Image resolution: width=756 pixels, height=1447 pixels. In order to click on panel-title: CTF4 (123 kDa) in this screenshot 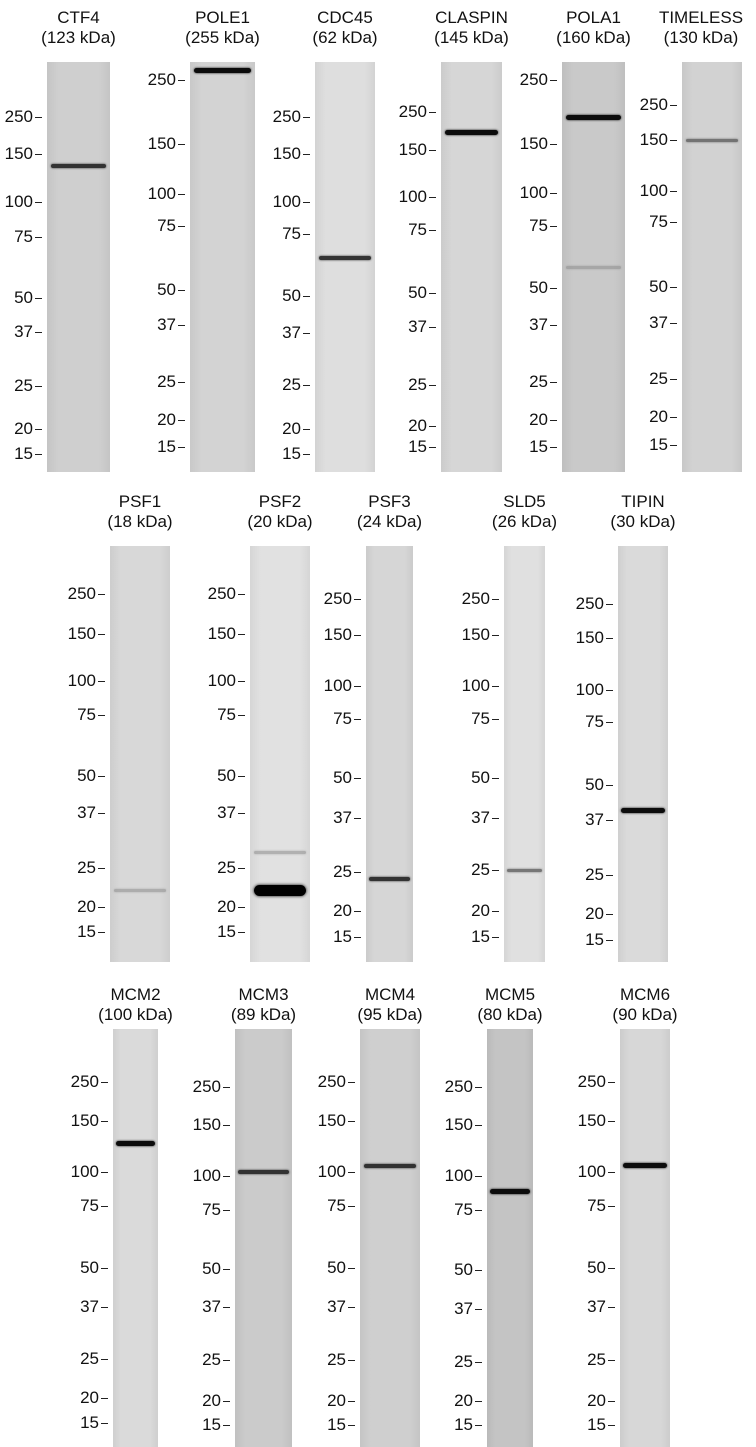, I will do `click(79, 28)`.